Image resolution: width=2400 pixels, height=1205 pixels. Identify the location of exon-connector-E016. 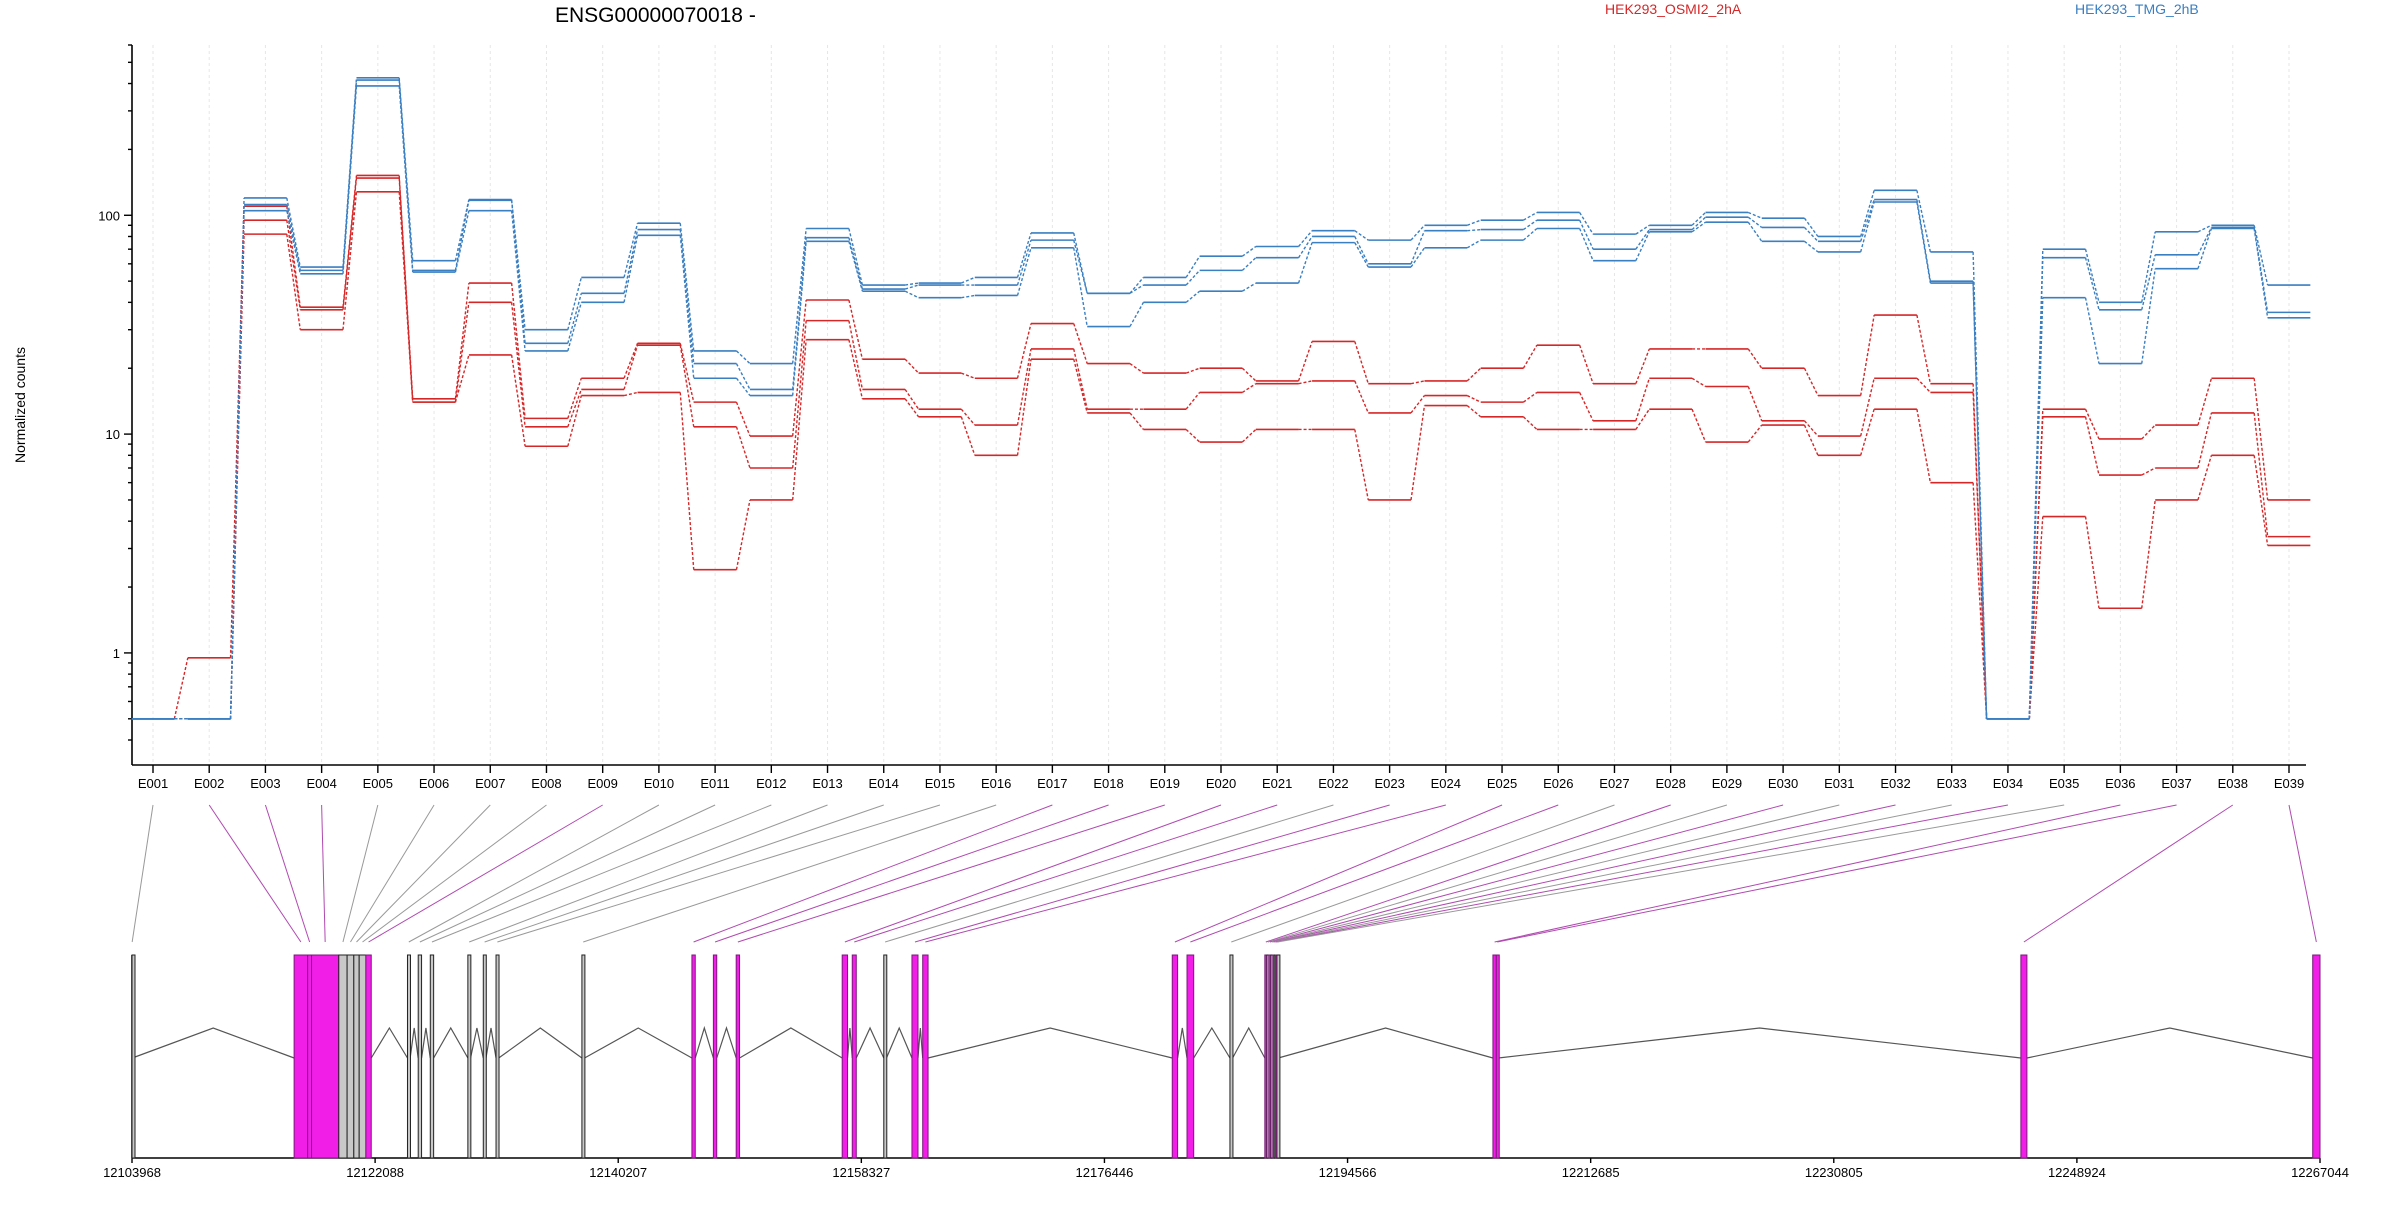
(790, 873).